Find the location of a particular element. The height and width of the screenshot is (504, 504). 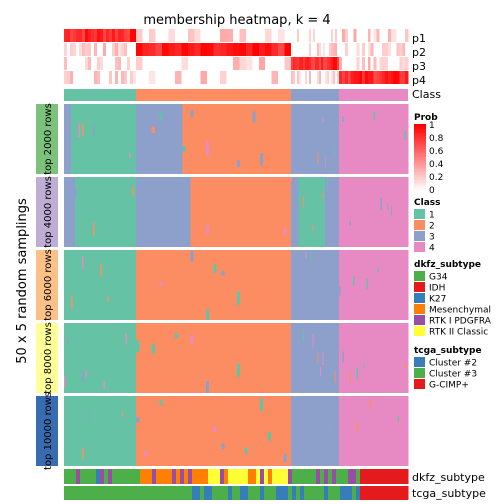

legend-class-label: 1 is located at coordinates (432, 216).